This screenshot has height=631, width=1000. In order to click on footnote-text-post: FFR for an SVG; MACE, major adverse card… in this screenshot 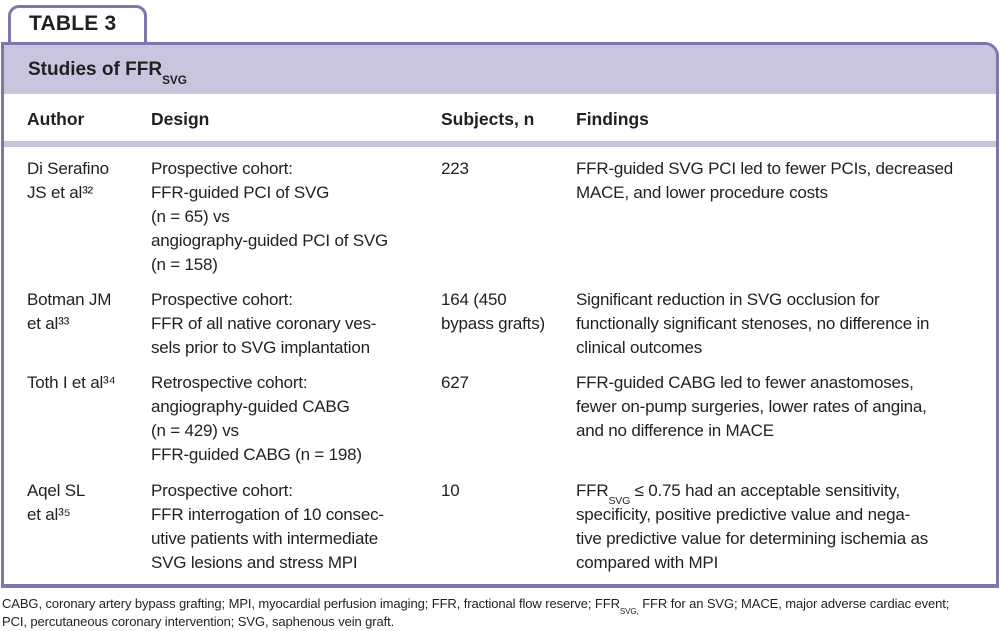, I will do `click(476, 612)`.